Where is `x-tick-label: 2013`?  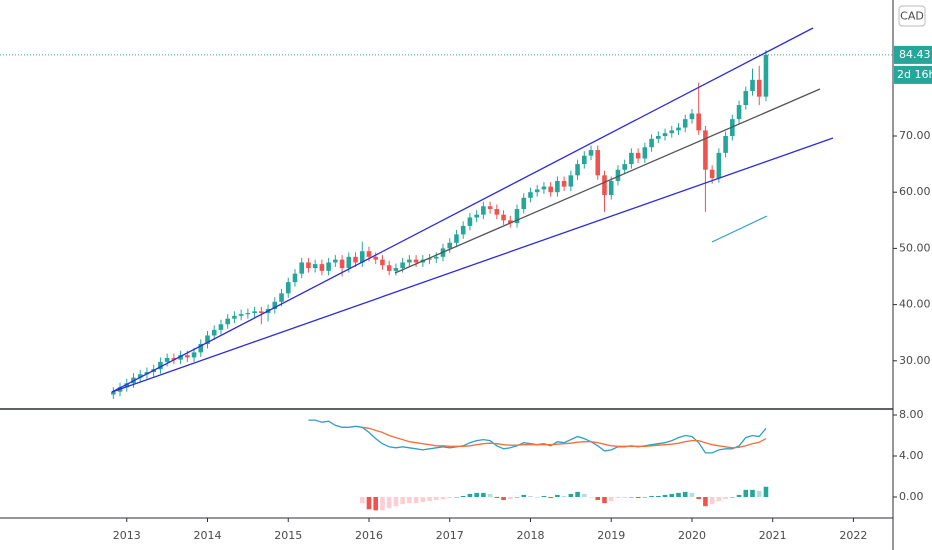 x-tick-label: 2013 is located at coordinates (127, 535).